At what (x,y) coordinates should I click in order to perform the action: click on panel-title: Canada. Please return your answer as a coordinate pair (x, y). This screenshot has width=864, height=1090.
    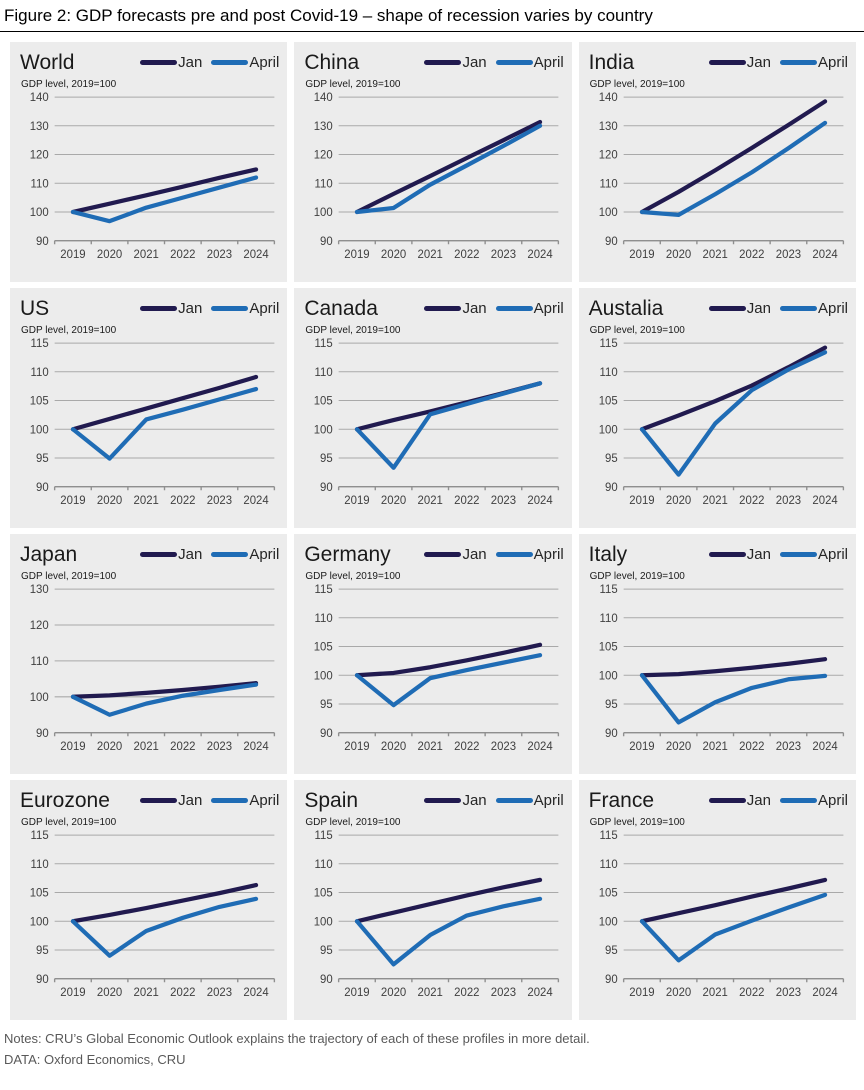
    Looking at the image, I should click on (341, 308).